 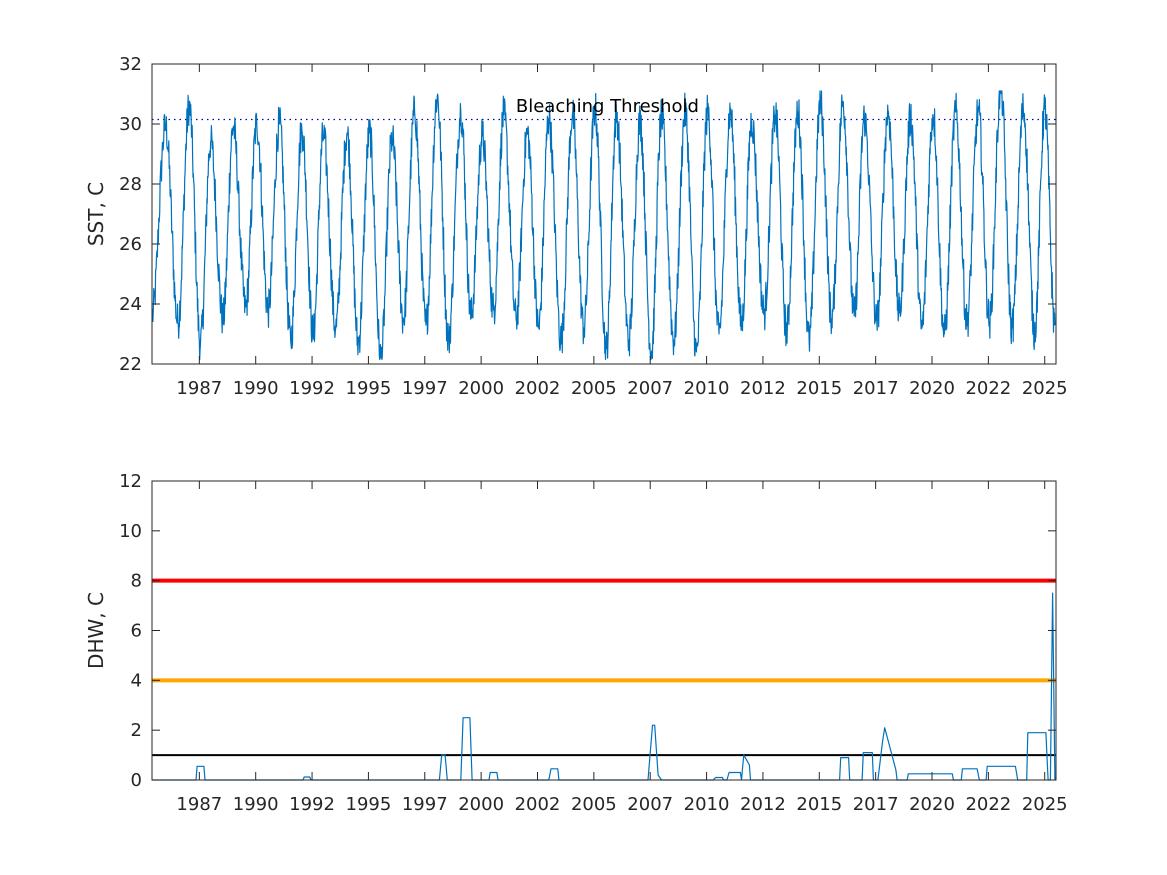 What do you see at coordinates (136, 581) in the screenshot?
I see `y-tick-label: 8` at bounding box center [136, 581].